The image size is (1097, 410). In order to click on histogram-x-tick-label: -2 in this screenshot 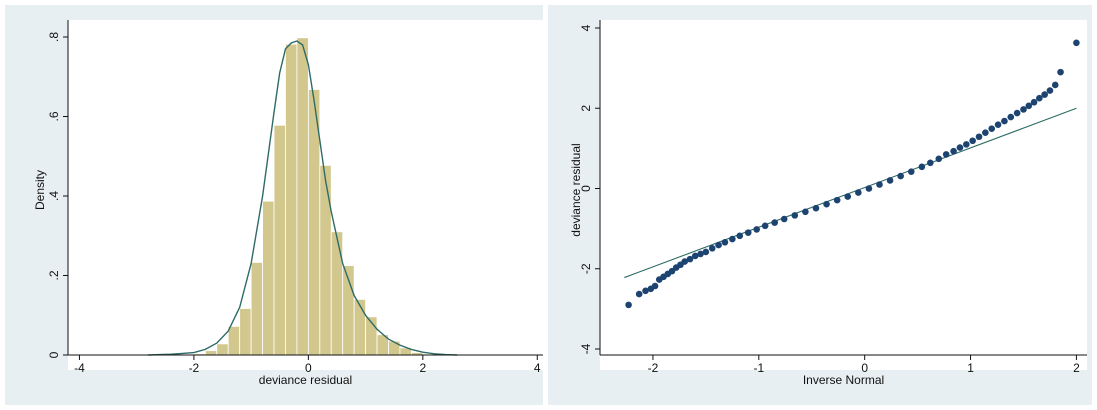, I will do `click(194, 368)`.